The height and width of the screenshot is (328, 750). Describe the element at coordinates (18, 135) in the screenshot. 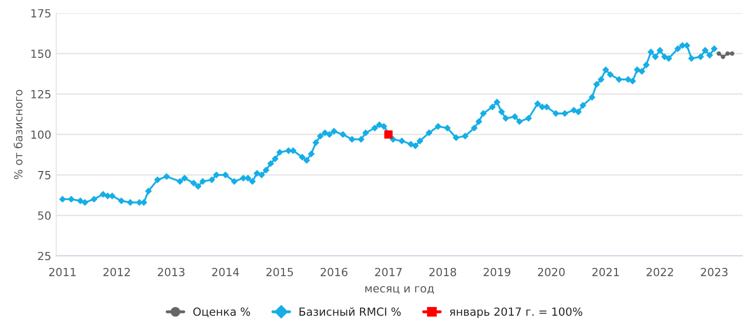

I see `y-axis-title: % от базисного` at that location.